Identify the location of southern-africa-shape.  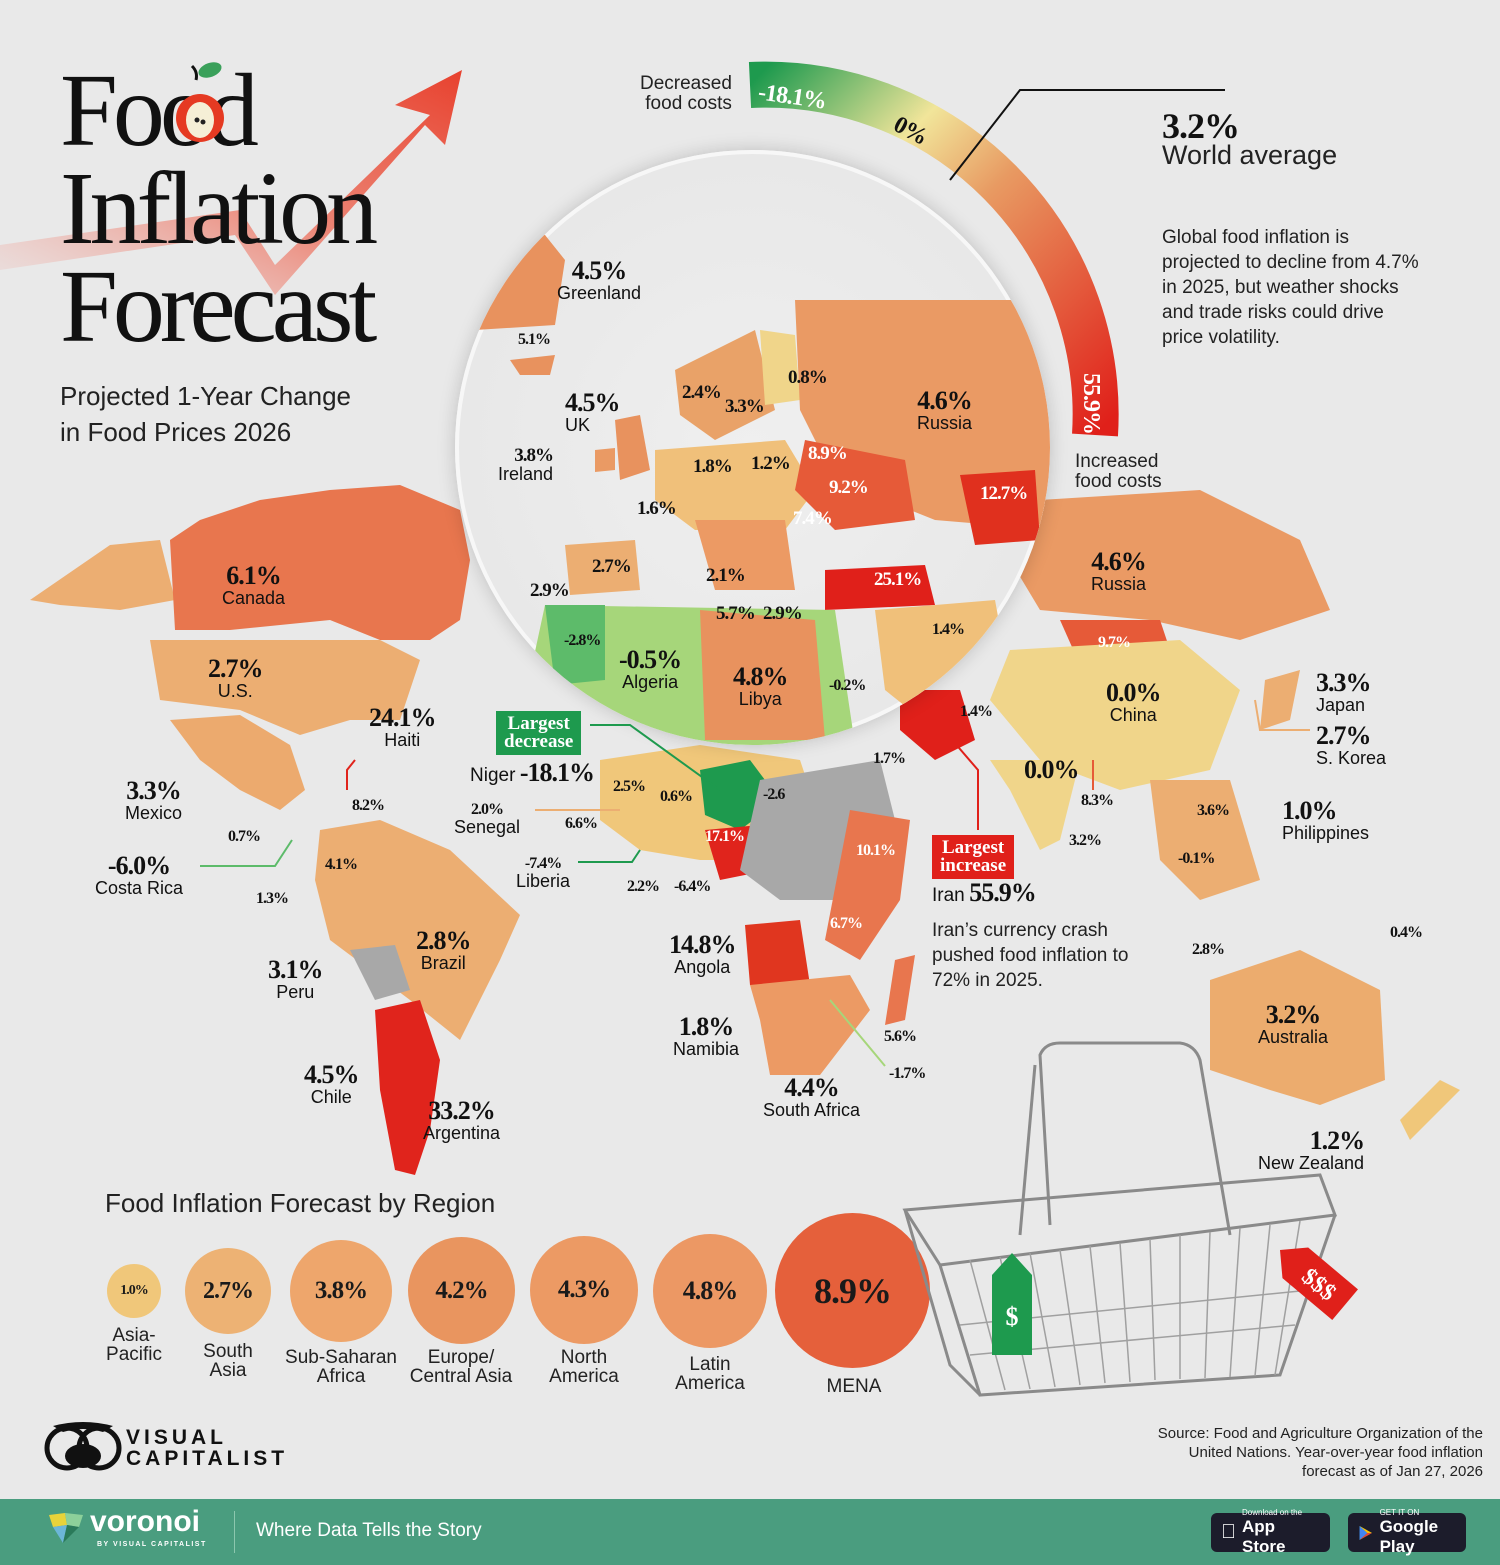
(810, 1025).